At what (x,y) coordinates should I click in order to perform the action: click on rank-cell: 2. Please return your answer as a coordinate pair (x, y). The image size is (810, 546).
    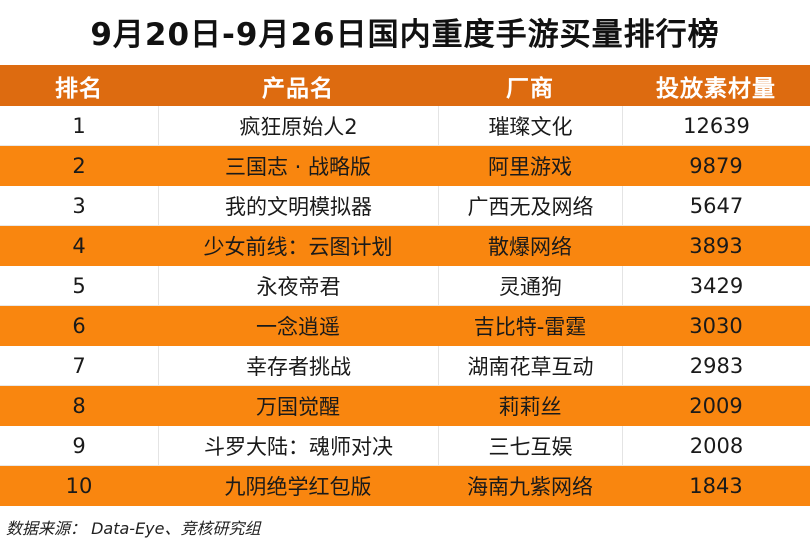
    Looking at the image, I should click on (79, 166).